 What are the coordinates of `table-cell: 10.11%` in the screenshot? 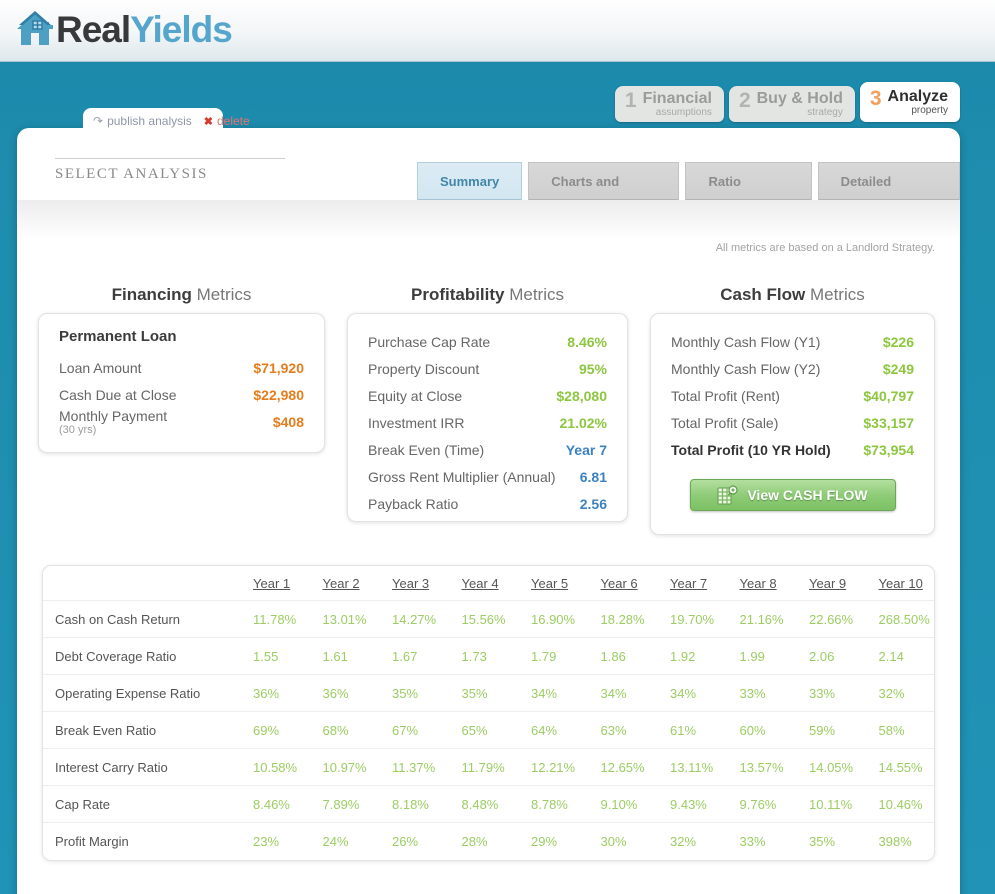 It's located at (831, 804).